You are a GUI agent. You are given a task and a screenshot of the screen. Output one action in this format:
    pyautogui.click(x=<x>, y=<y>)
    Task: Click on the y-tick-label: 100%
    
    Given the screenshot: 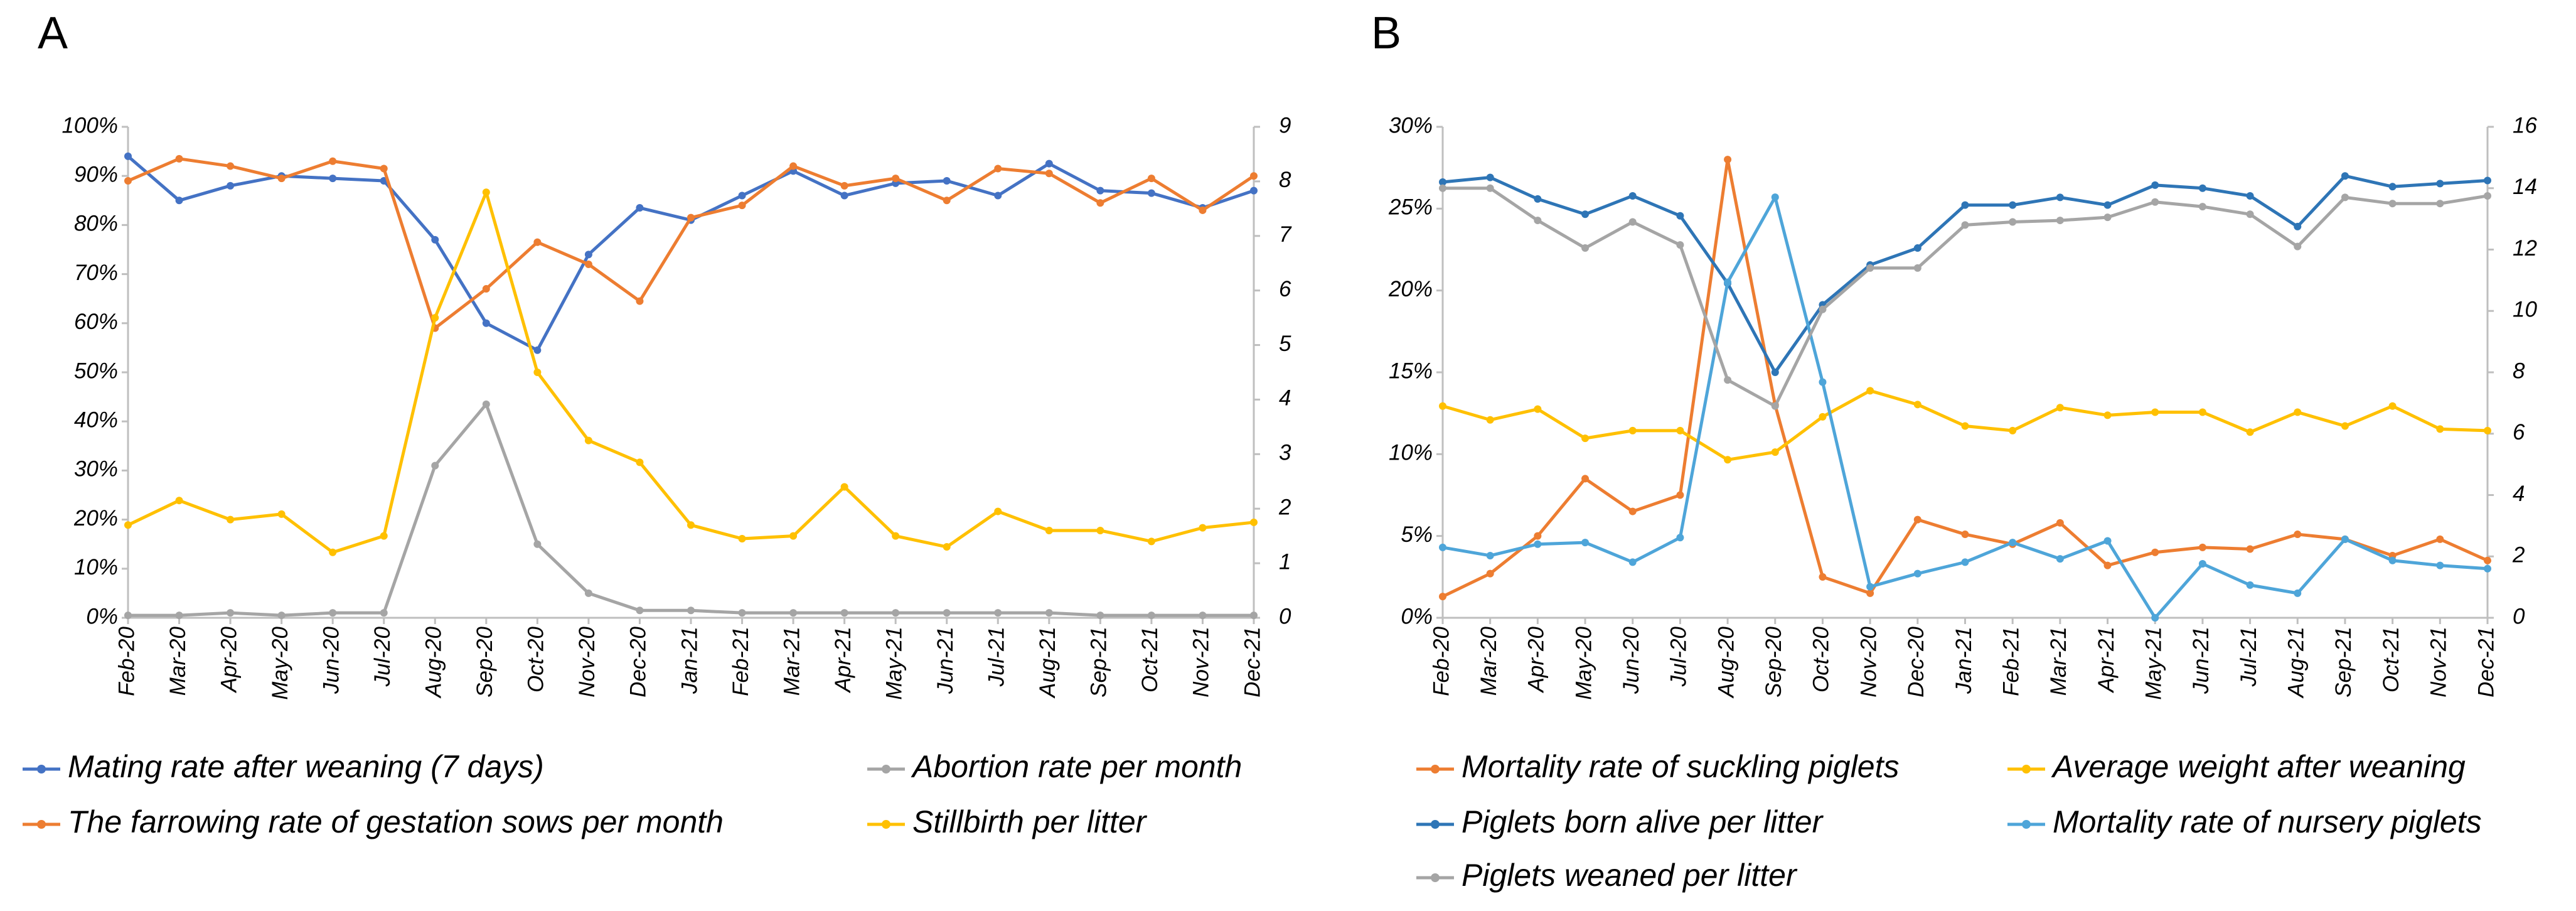 What is the action you would take?
    pyautogui.click(x=90, y=125)
    